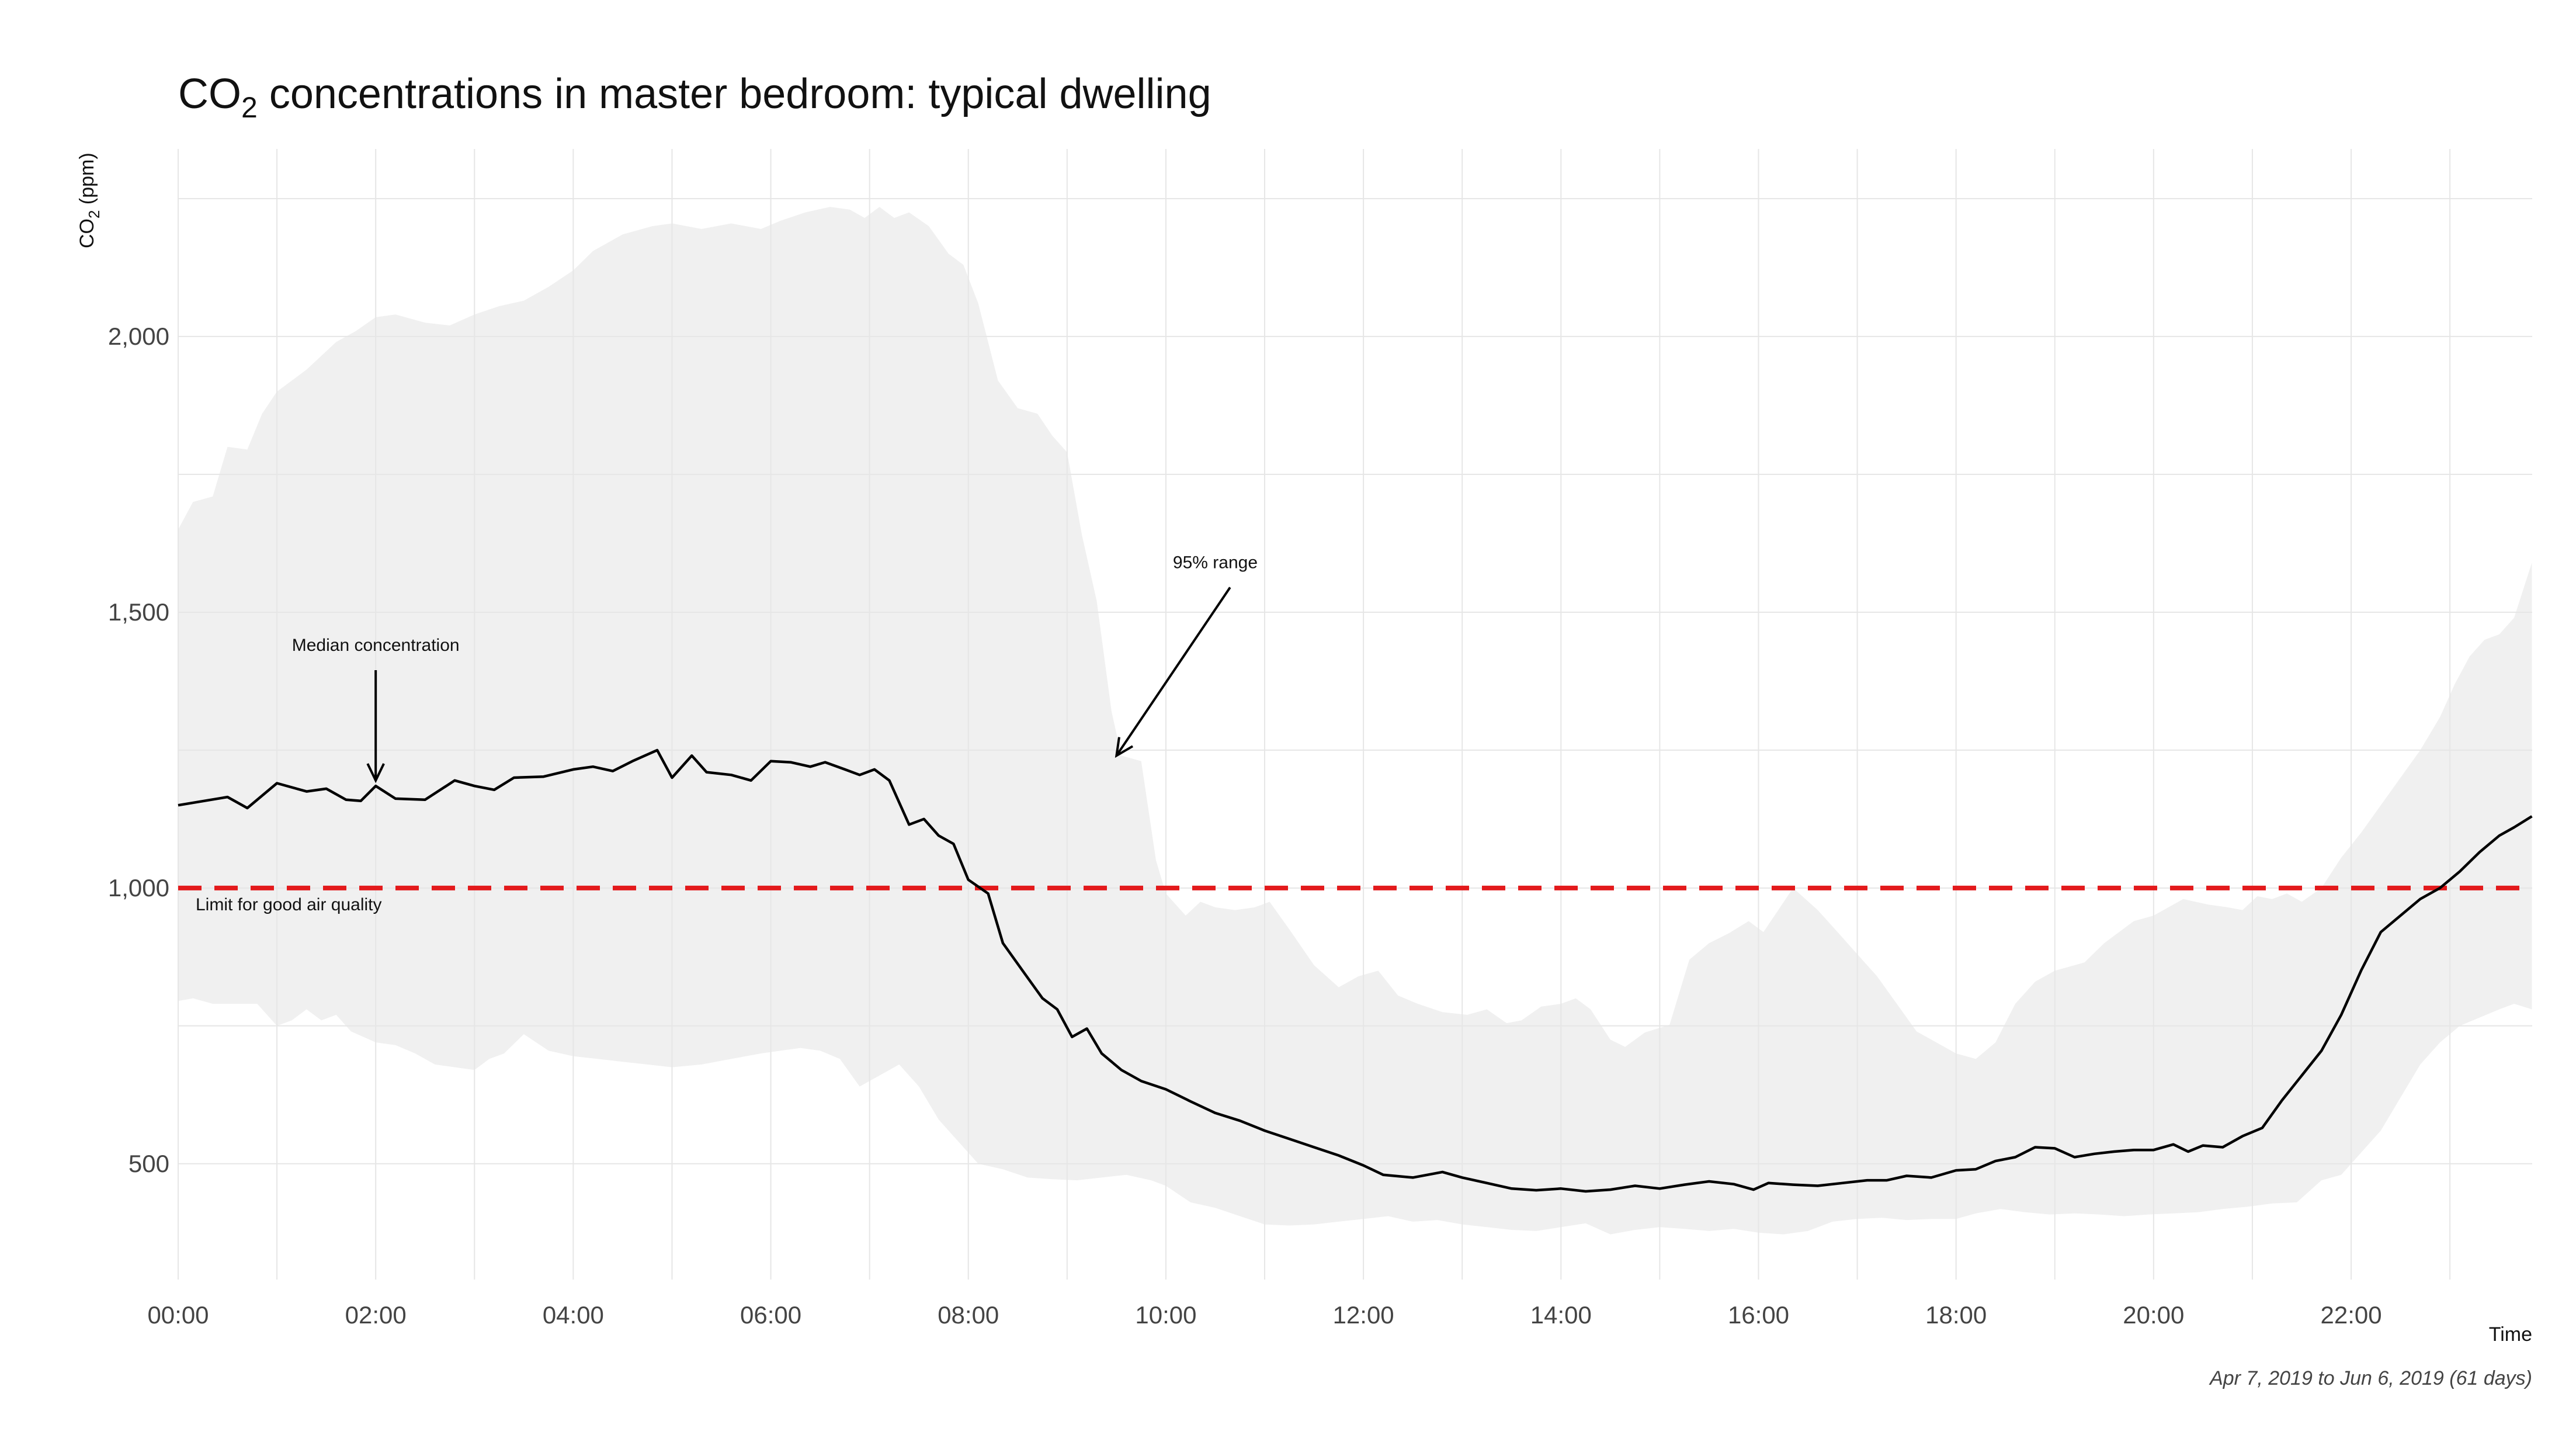 The width and height of the screenshot is (2576, 1449). Describe the element at coordinates (2350, 1315) in the screenshot. I see `x-tick-label: 22:00` at that location.